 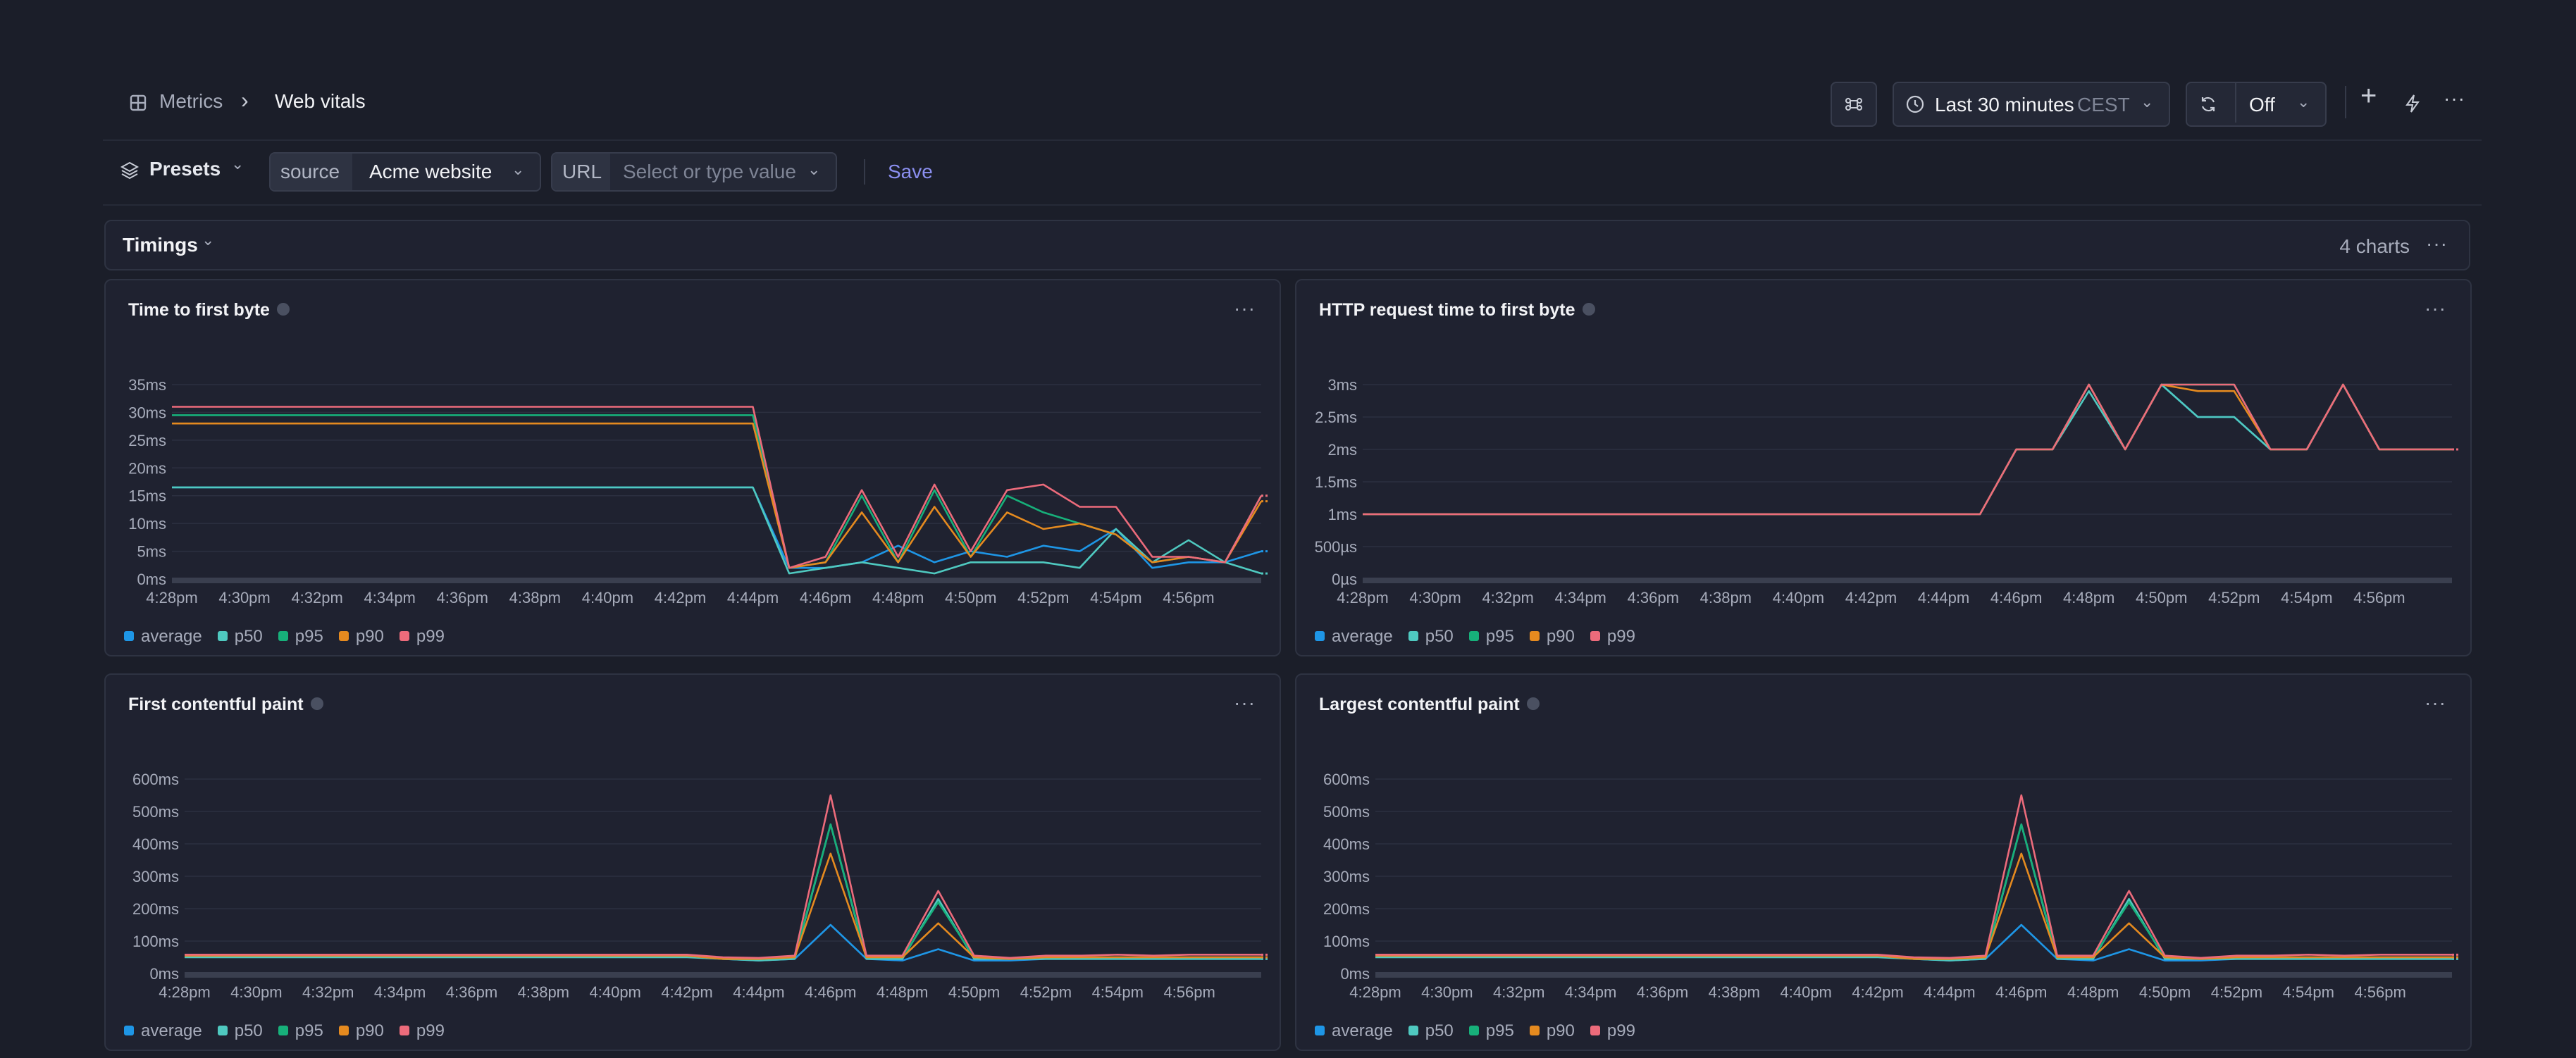 I want to click on series-line-average, so click(x=717, y=527).